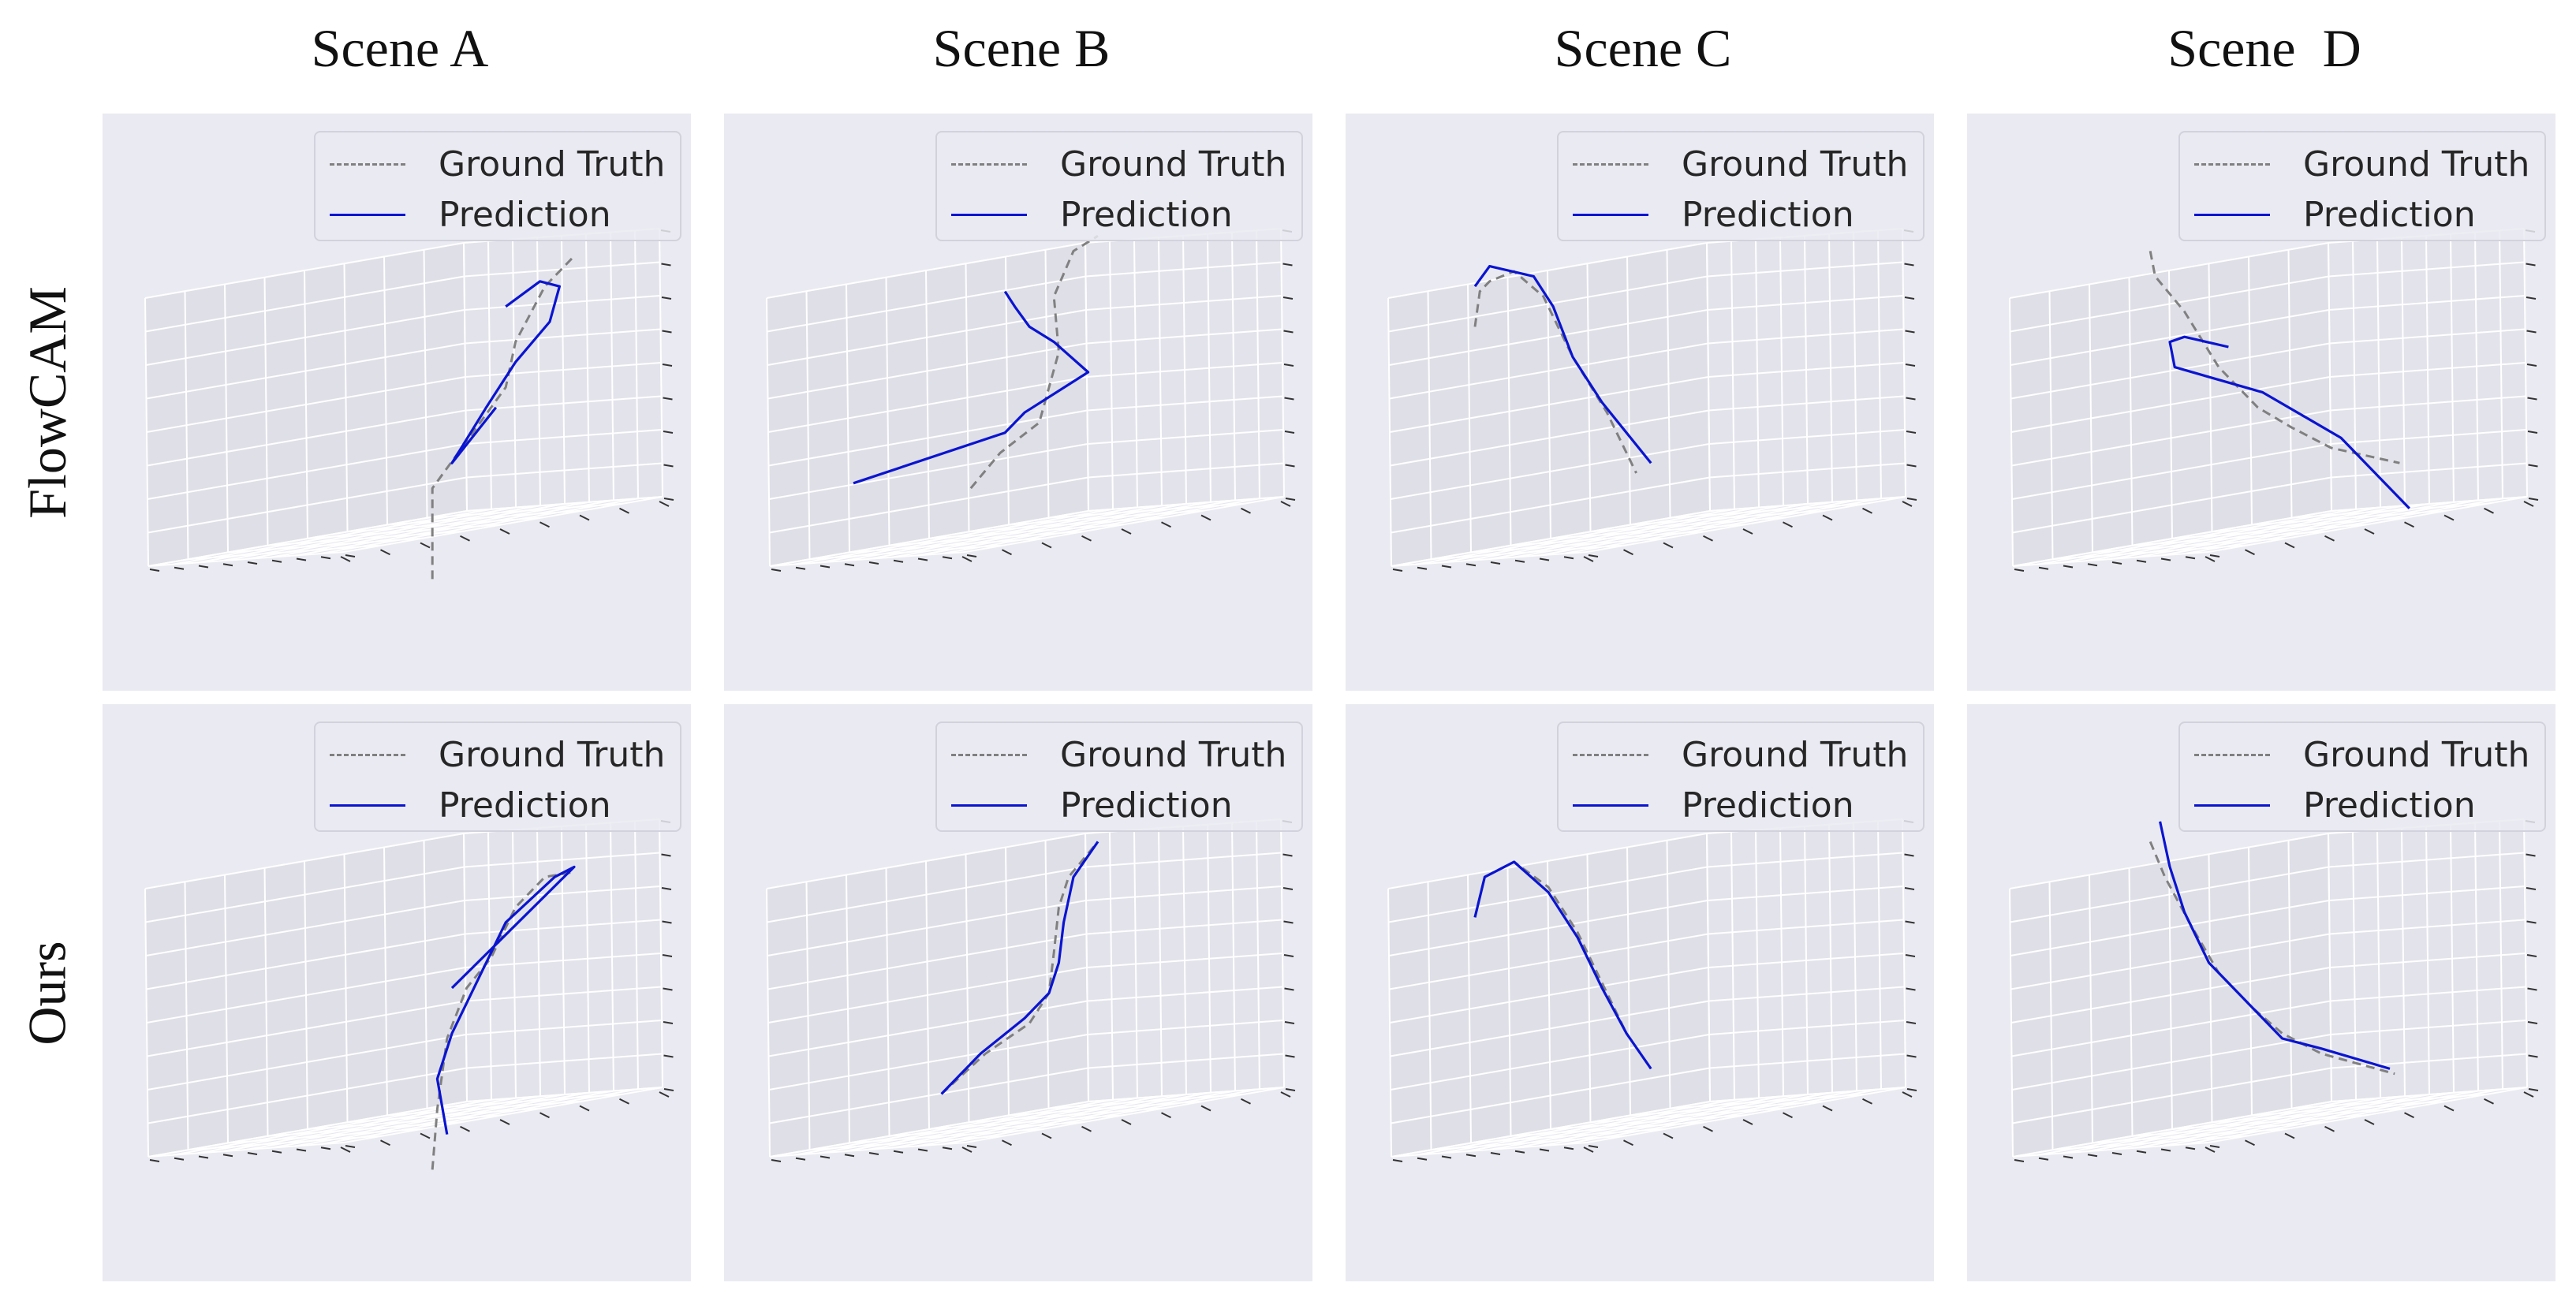 The image size is (2576, 1305). What do you see at coordinates (1173, 164) in the screenshot?
I see `legend-label: Ground Truth` at bounding box center [1173, 164].